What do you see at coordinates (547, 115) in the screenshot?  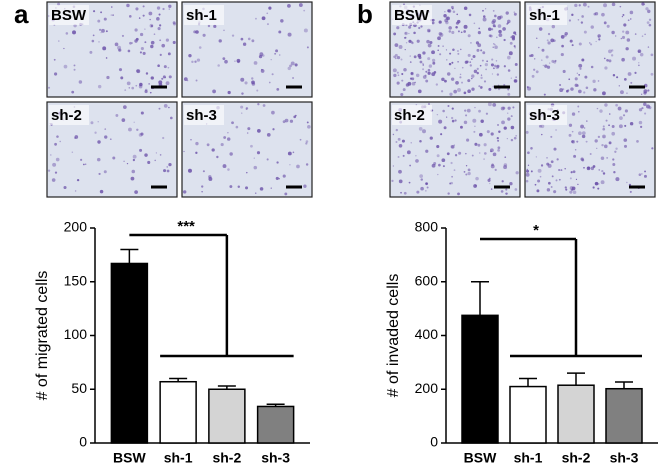 I see `label-bg` at bounding box center [547, 115].